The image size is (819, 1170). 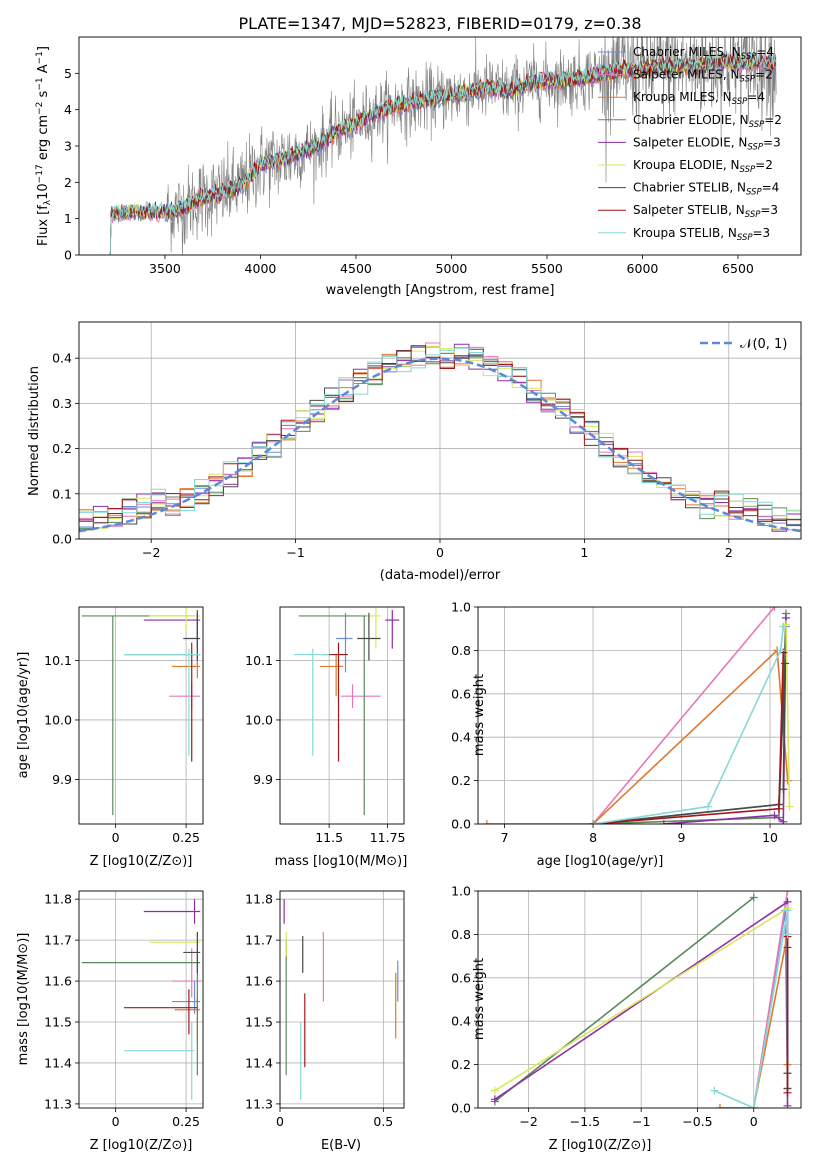 I want to click on weight_vs_Z-ticks: −2 −1.5 −1 −0.5 0 0.0 0.2 0.4 0.6 0.8 1.0, so click(x=604, y=1007).